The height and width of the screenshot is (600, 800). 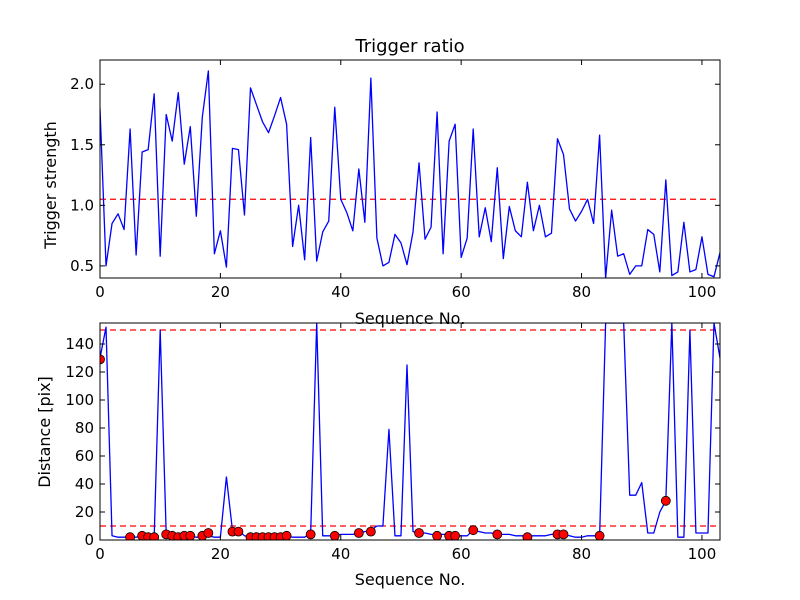 What do you see at coordinates (581, 292) in the screenshot?
I see `top-x-tick-label: 80` at bounding box center [581, 292].